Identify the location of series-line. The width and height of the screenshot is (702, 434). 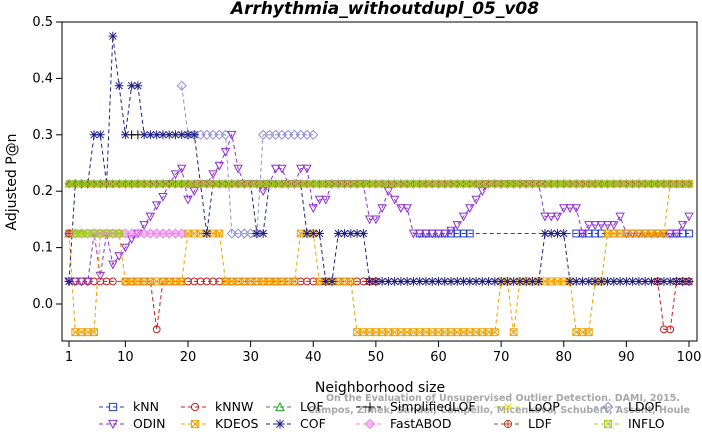
(247, 159).